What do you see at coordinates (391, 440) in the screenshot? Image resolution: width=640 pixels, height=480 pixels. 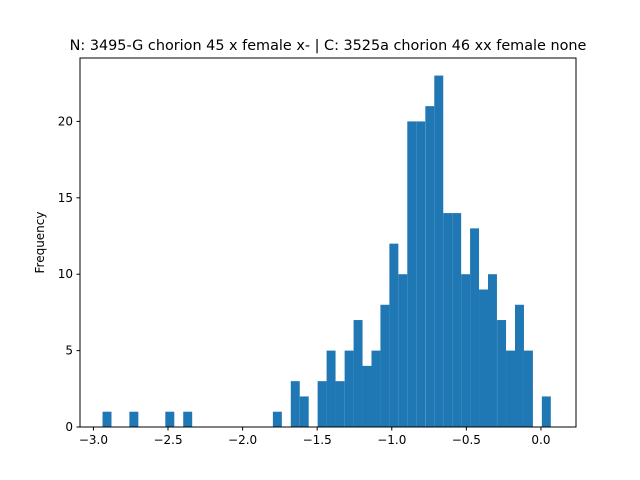 I see `x-tick-label: −1.0` at bounding box center [391, 440].